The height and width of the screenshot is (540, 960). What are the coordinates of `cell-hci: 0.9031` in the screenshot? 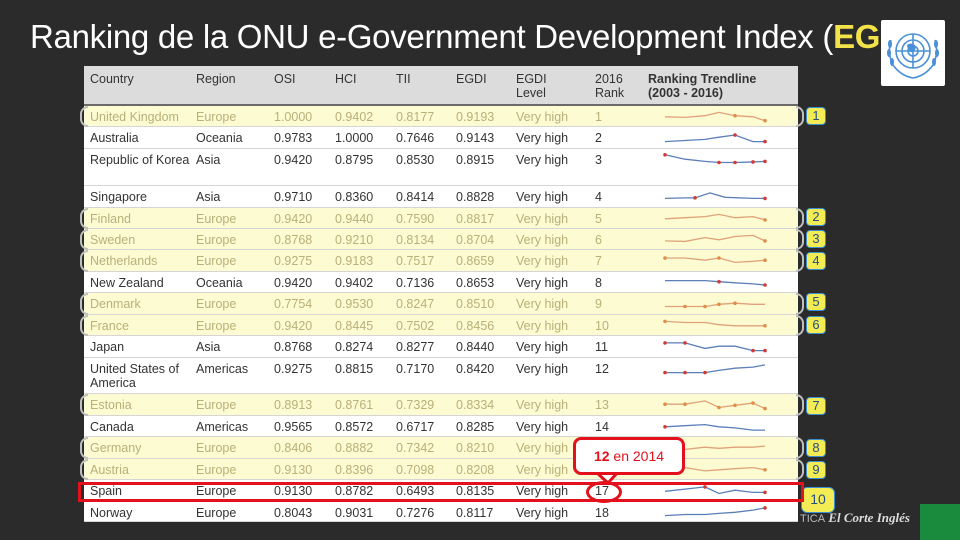 It's located at (354, 513).